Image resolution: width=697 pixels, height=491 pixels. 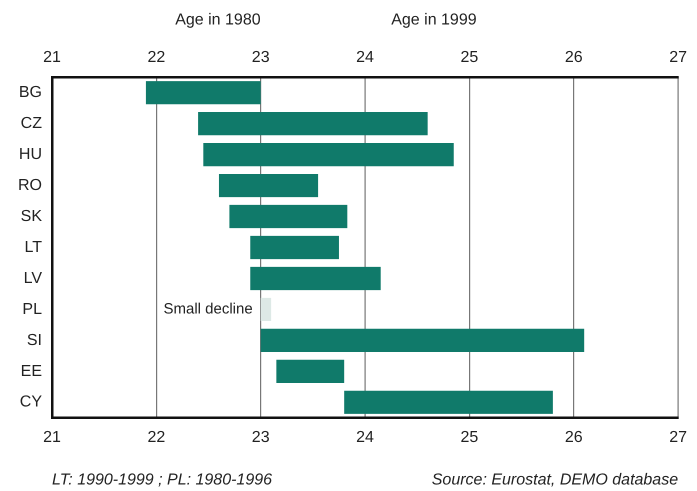 What do you see at coordinates (218, 19) in the screenshot?
I see `text: Age in 1980` at bounding box center [218, 19].